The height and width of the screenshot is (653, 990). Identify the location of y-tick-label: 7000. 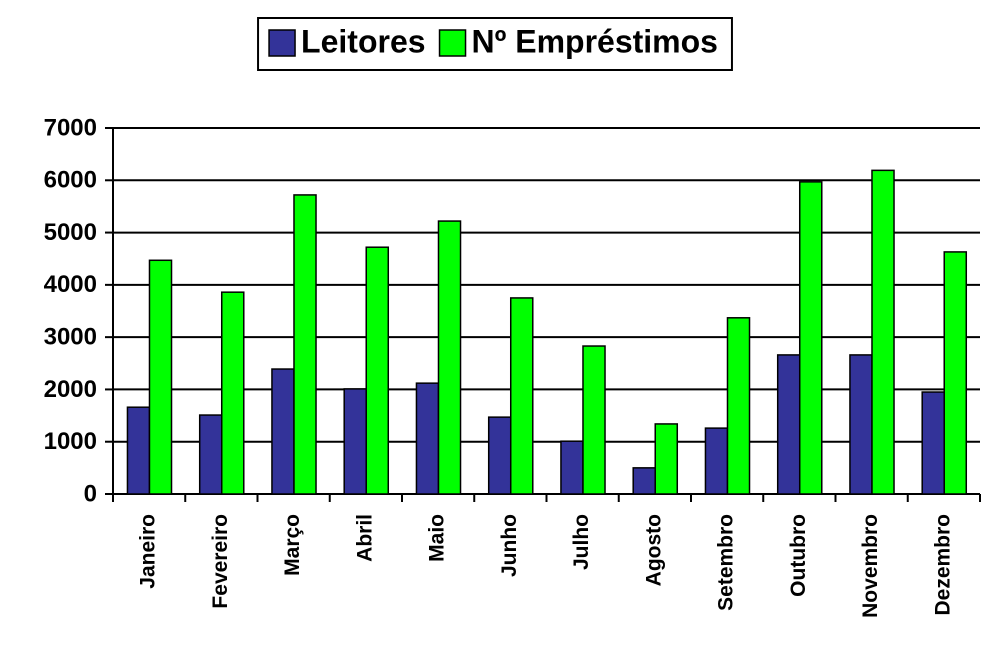
(70, 127).